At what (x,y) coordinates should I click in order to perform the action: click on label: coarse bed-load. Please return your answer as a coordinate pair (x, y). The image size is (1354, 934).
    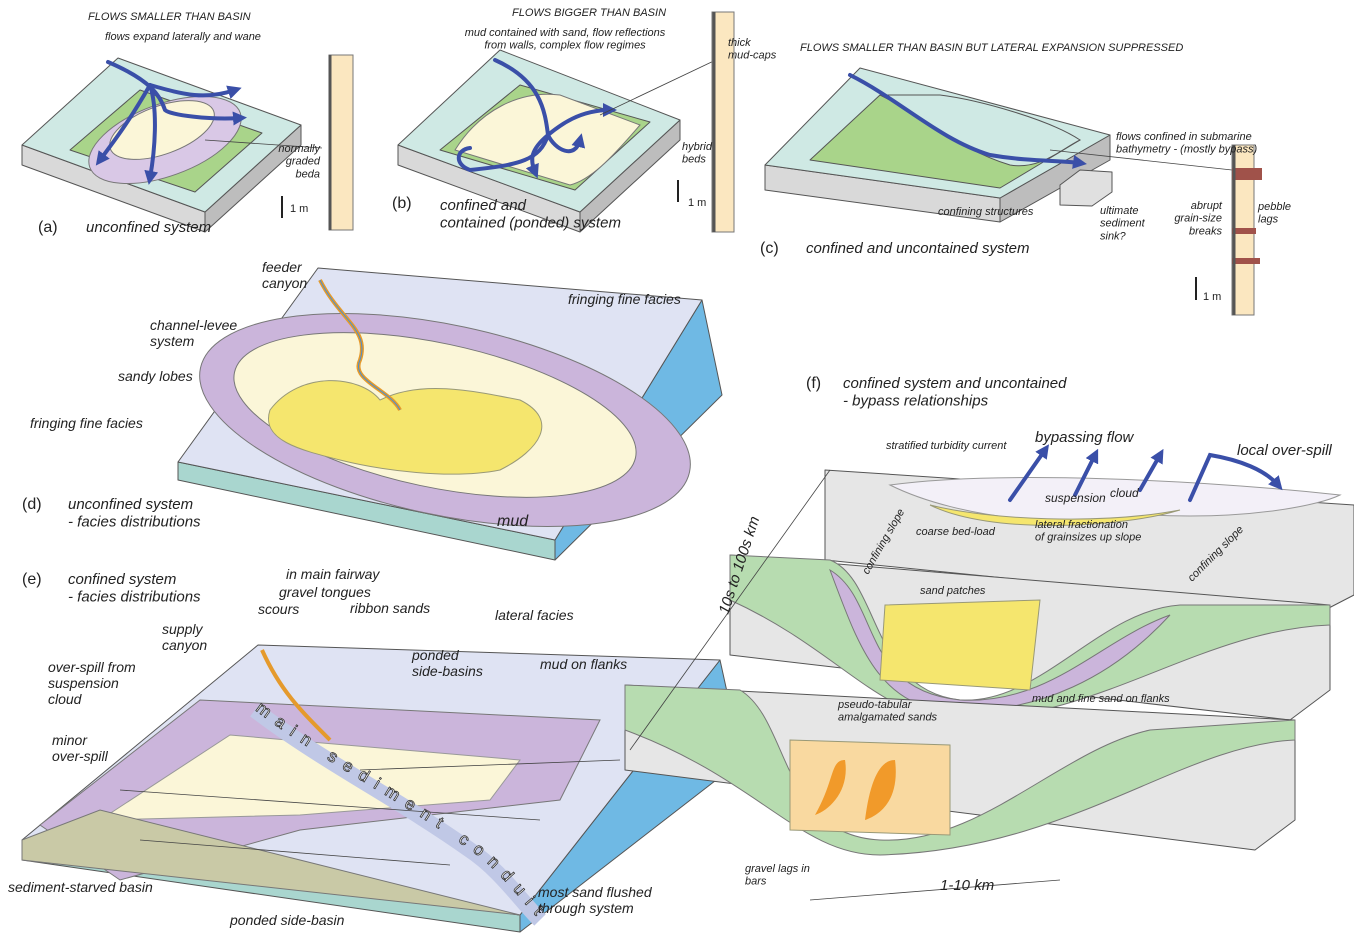
    Looking at the image, I should click on (956, 532).